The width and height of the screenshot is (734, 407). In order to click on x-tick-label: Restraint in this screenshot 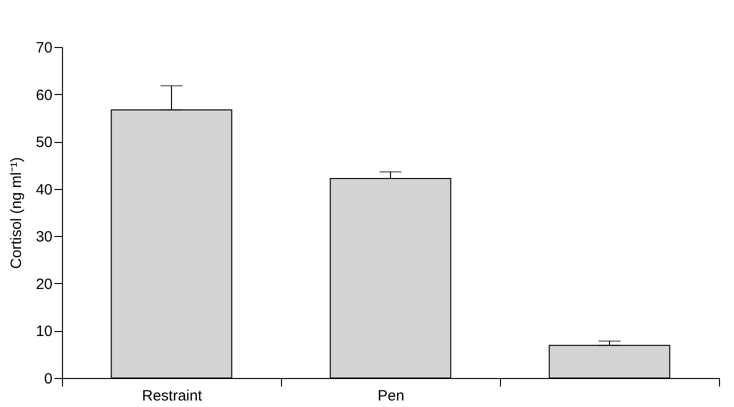, I will do `click(172, 396)`.